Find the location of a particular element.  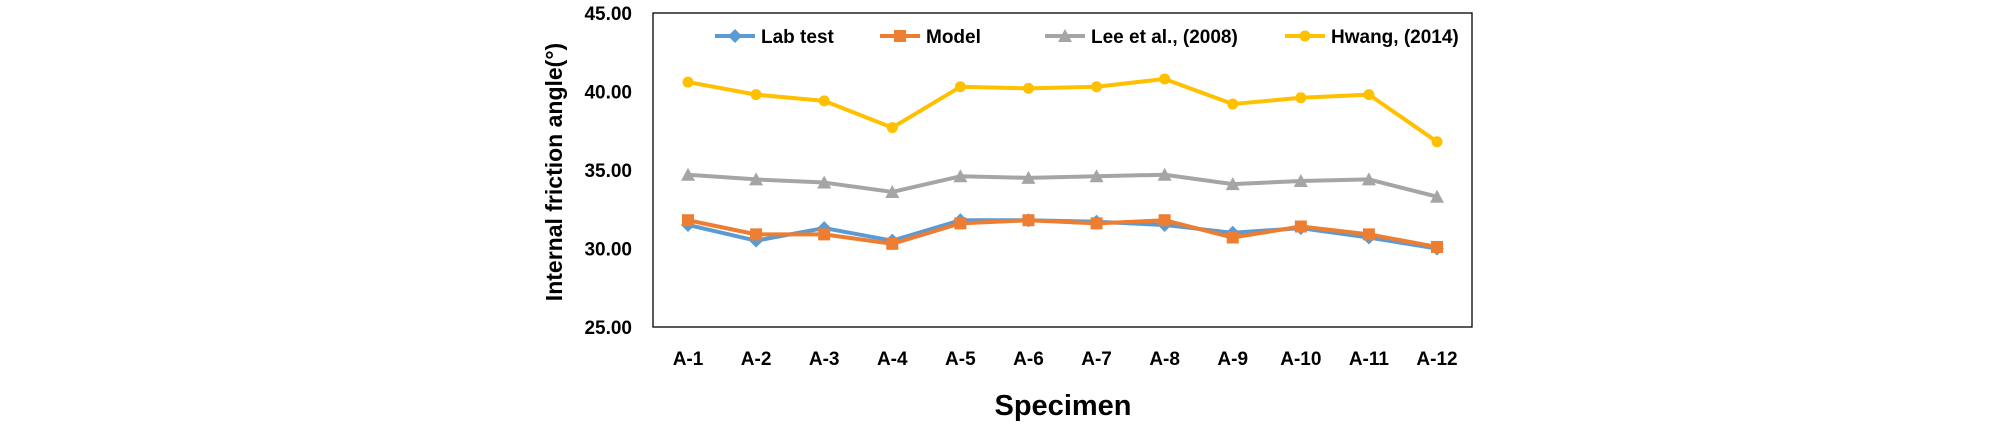

y-axis-title: Internal friction angle(°) is located at coordinates (554, 172).